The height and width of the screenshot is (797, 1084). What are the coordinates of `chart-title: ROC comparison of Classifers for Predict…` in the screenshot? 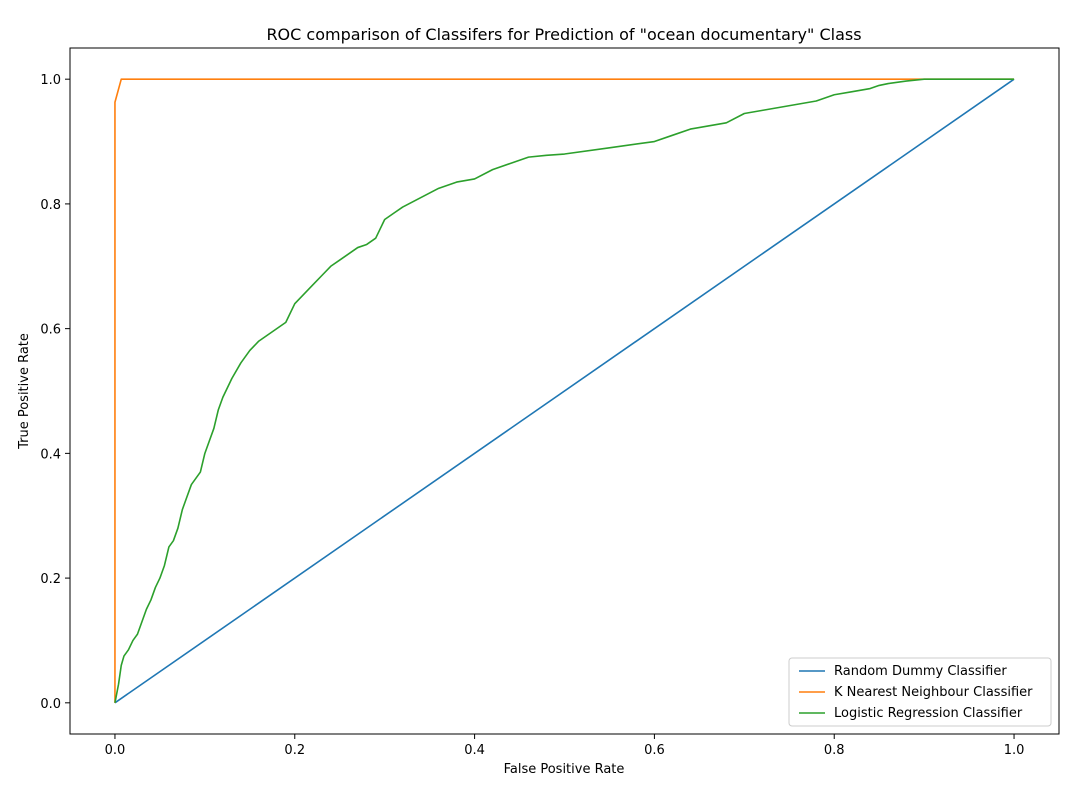 It's located at (563, 34).